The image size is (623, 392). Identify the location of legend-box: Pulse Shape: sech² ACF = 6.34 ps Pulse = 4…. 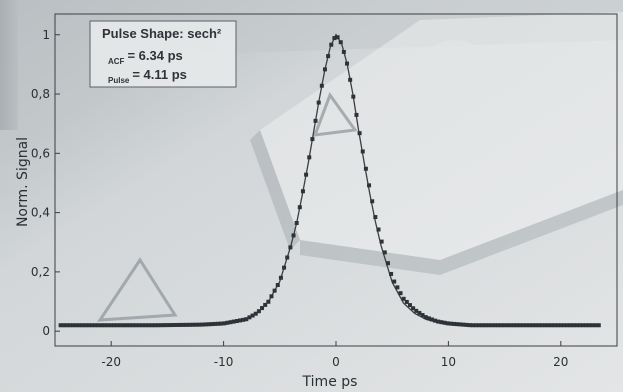
(163, 54).